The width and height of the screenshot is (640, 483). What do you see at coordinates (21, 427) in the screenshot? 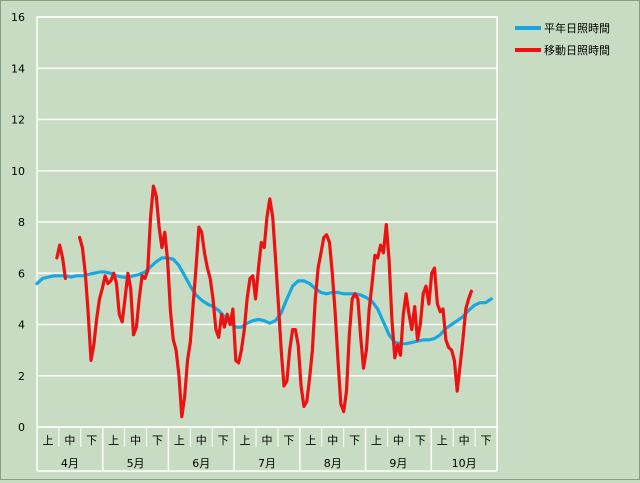
I see `y-tick-label: 0` at bounding box center [21, 427].